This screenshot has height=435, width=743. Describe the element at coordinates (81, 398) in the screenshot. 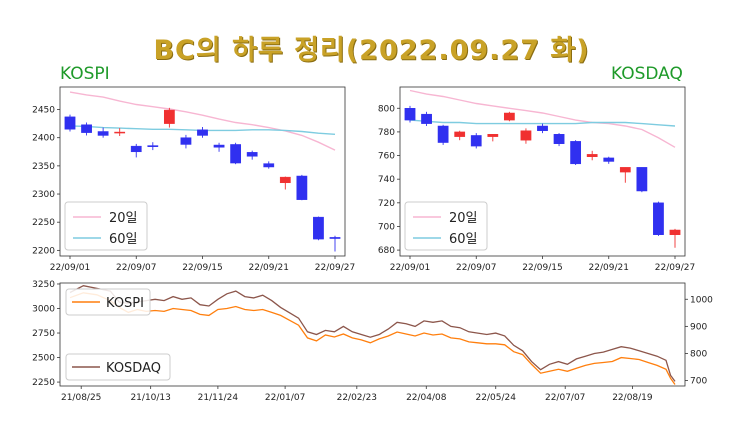

I see `history-xtick-label: 21/08/25` at that location.